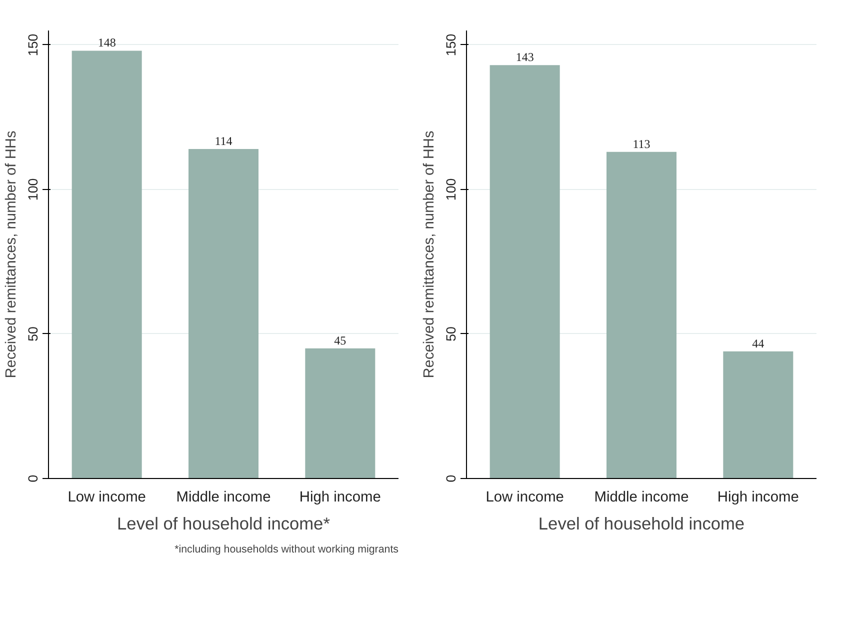 The image size is (846, 622). Describe the element at coordinates (641, 143) in the screenshot. I see `data-label: 113` at that location.